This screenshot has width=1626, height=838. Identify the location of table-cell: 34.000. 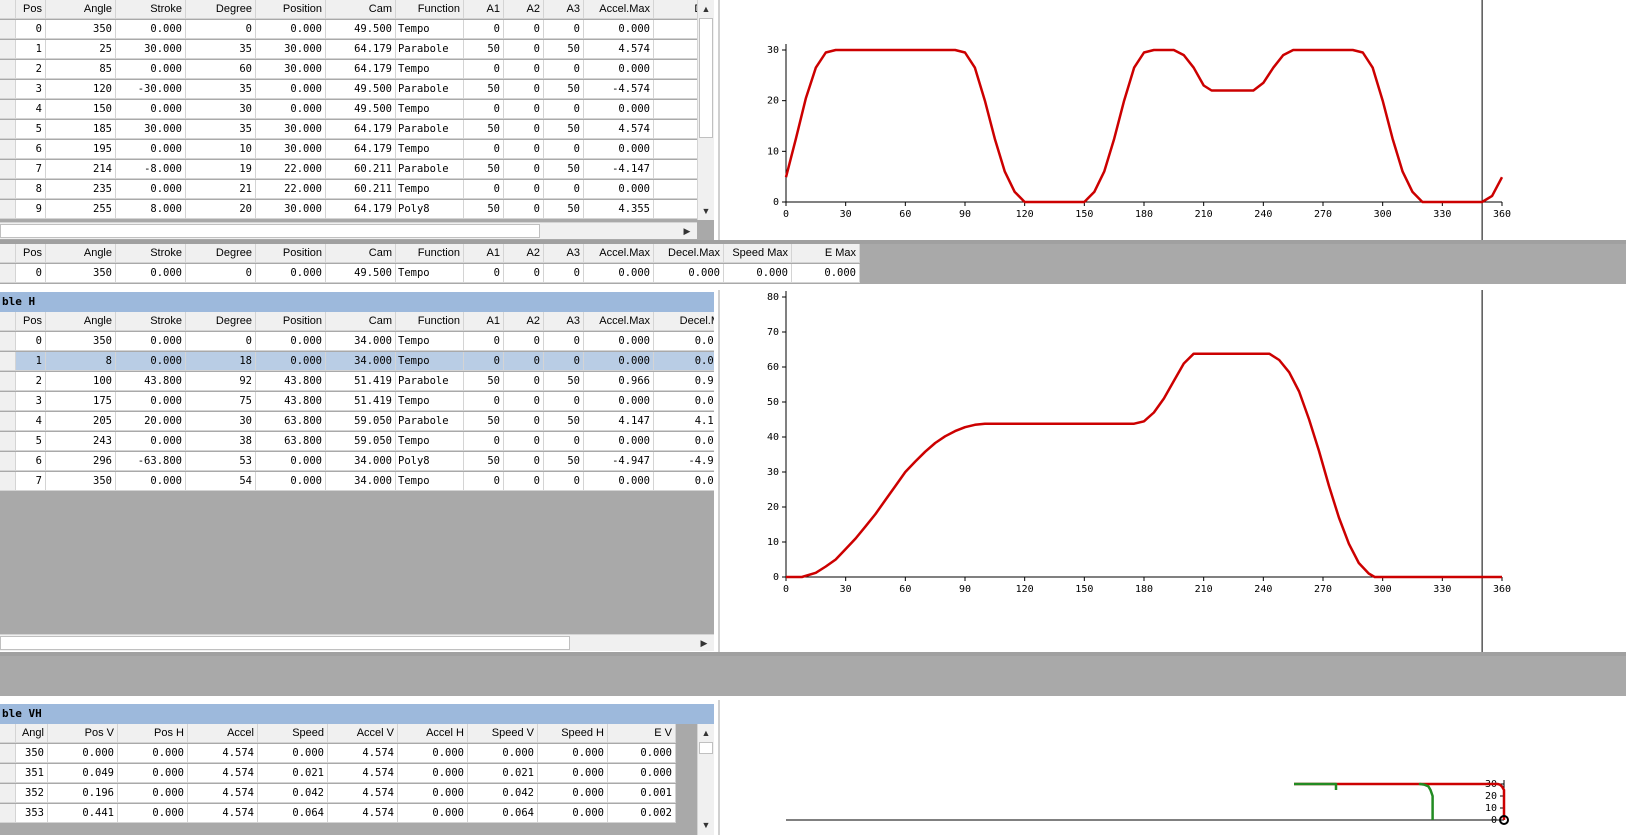
(361, 341).